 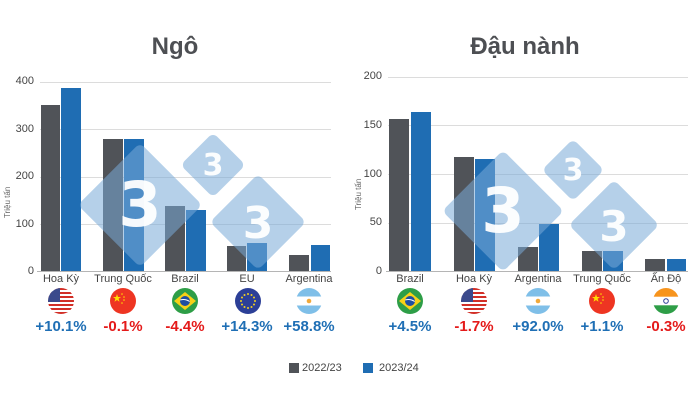 I want to click on y-tick: 50, so click(x=375, y=222).